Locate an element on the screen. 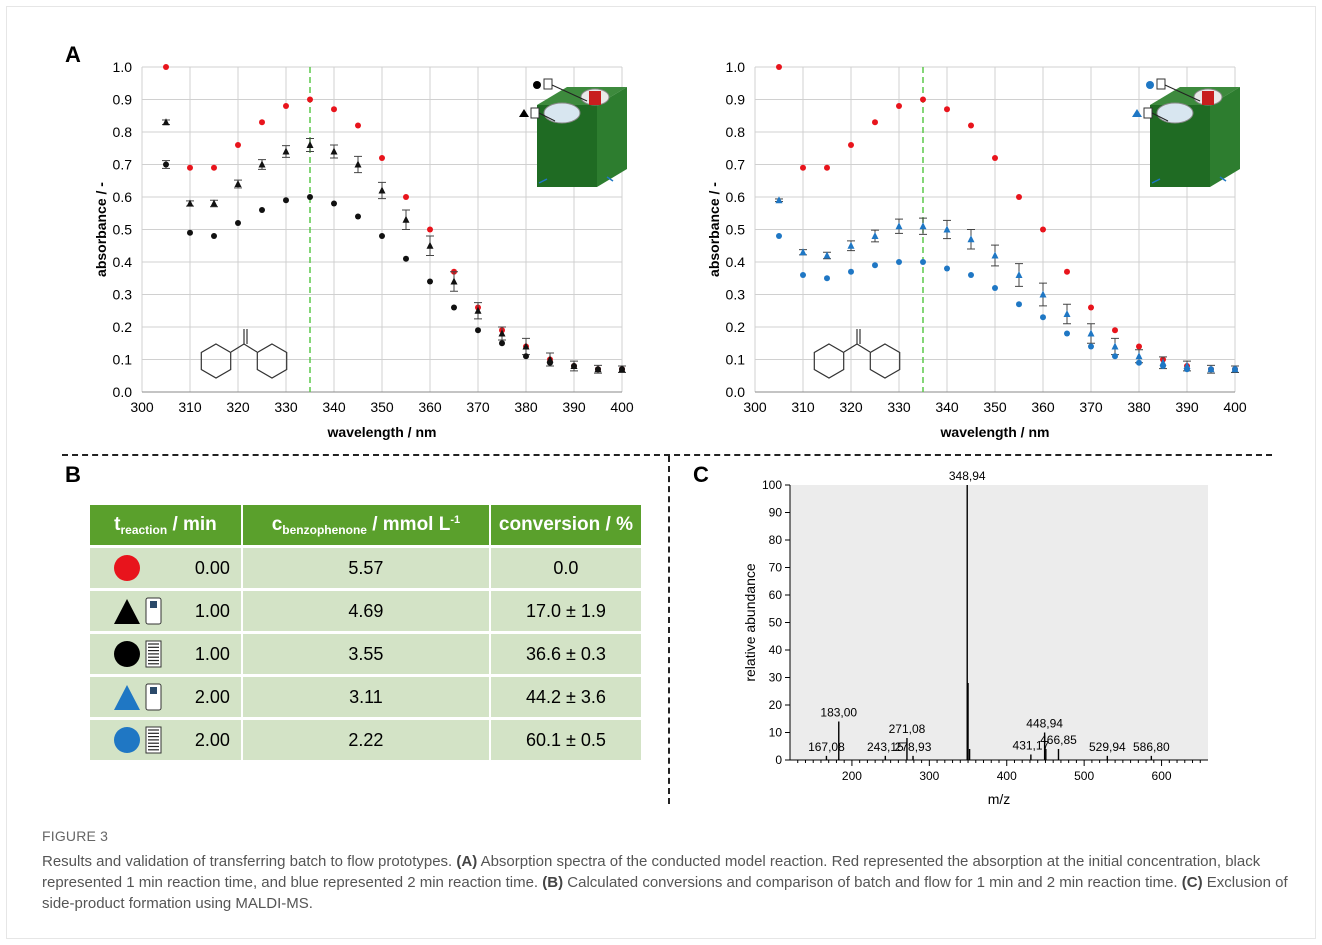 This screenshot has width=1322, height=945. vial-left is located at coordinates (562, 113).